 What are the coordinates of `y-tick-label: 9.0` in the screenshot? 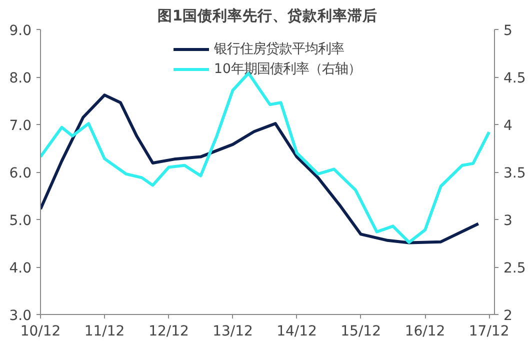 It's located at (20, 31).